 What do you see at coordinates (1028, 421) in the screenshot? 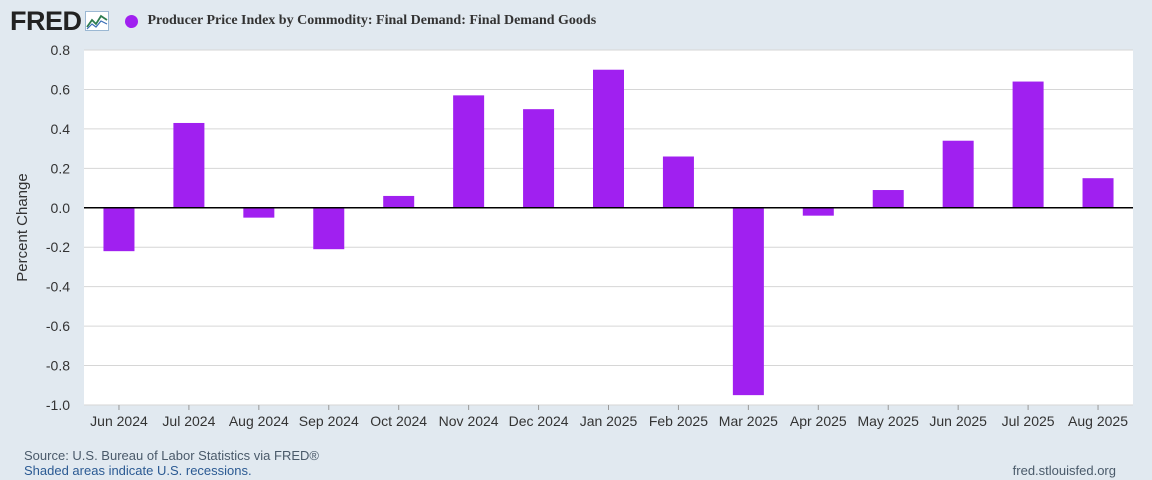
I see `x-tick-label: Jul 2025` at bounding box center [1028, 421].